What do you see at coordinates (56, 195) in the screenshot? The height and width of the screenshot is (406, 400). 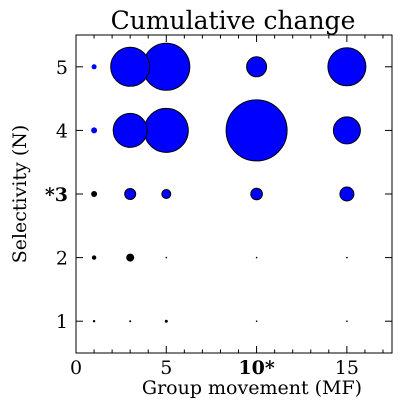 I see `y-tick-label: *3` at bounding box center [56, 195].